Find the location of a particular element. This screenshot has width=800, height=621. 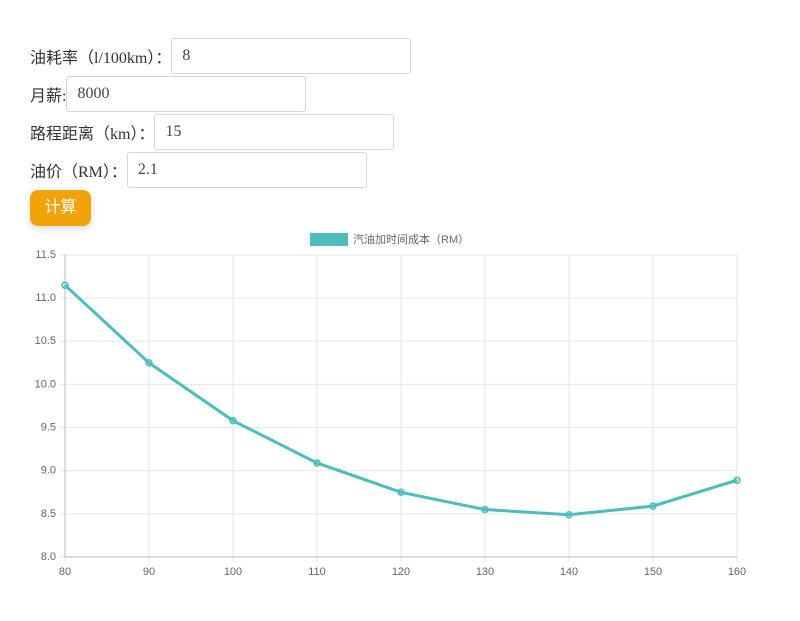

form-row: 路程距离（km）： 15 is located at coordinates (212, 132).